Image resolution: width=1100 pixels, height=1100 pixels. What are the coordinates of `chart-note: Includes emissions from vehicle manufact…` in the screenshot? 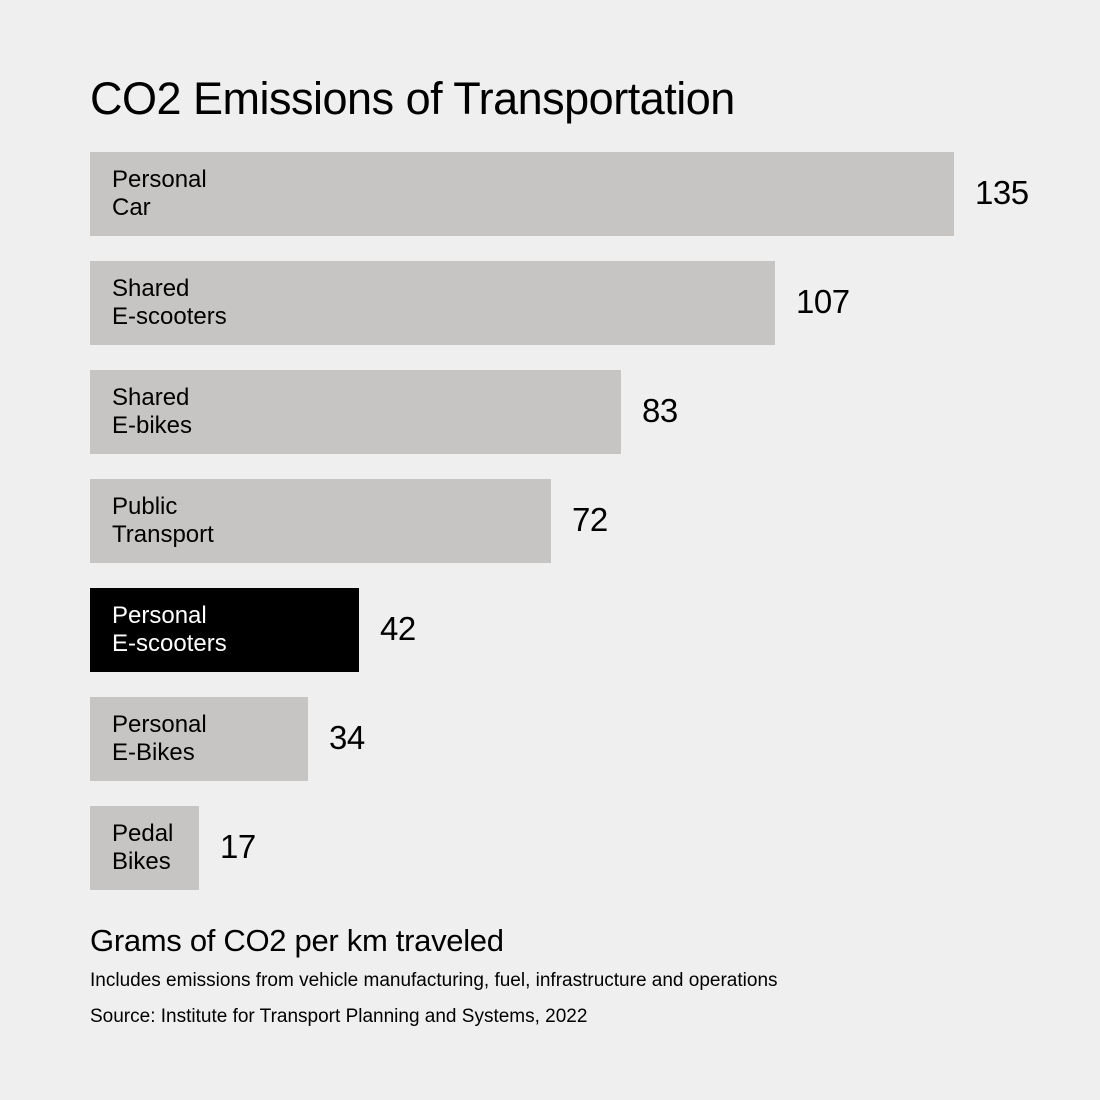 It's located at (434, 980).